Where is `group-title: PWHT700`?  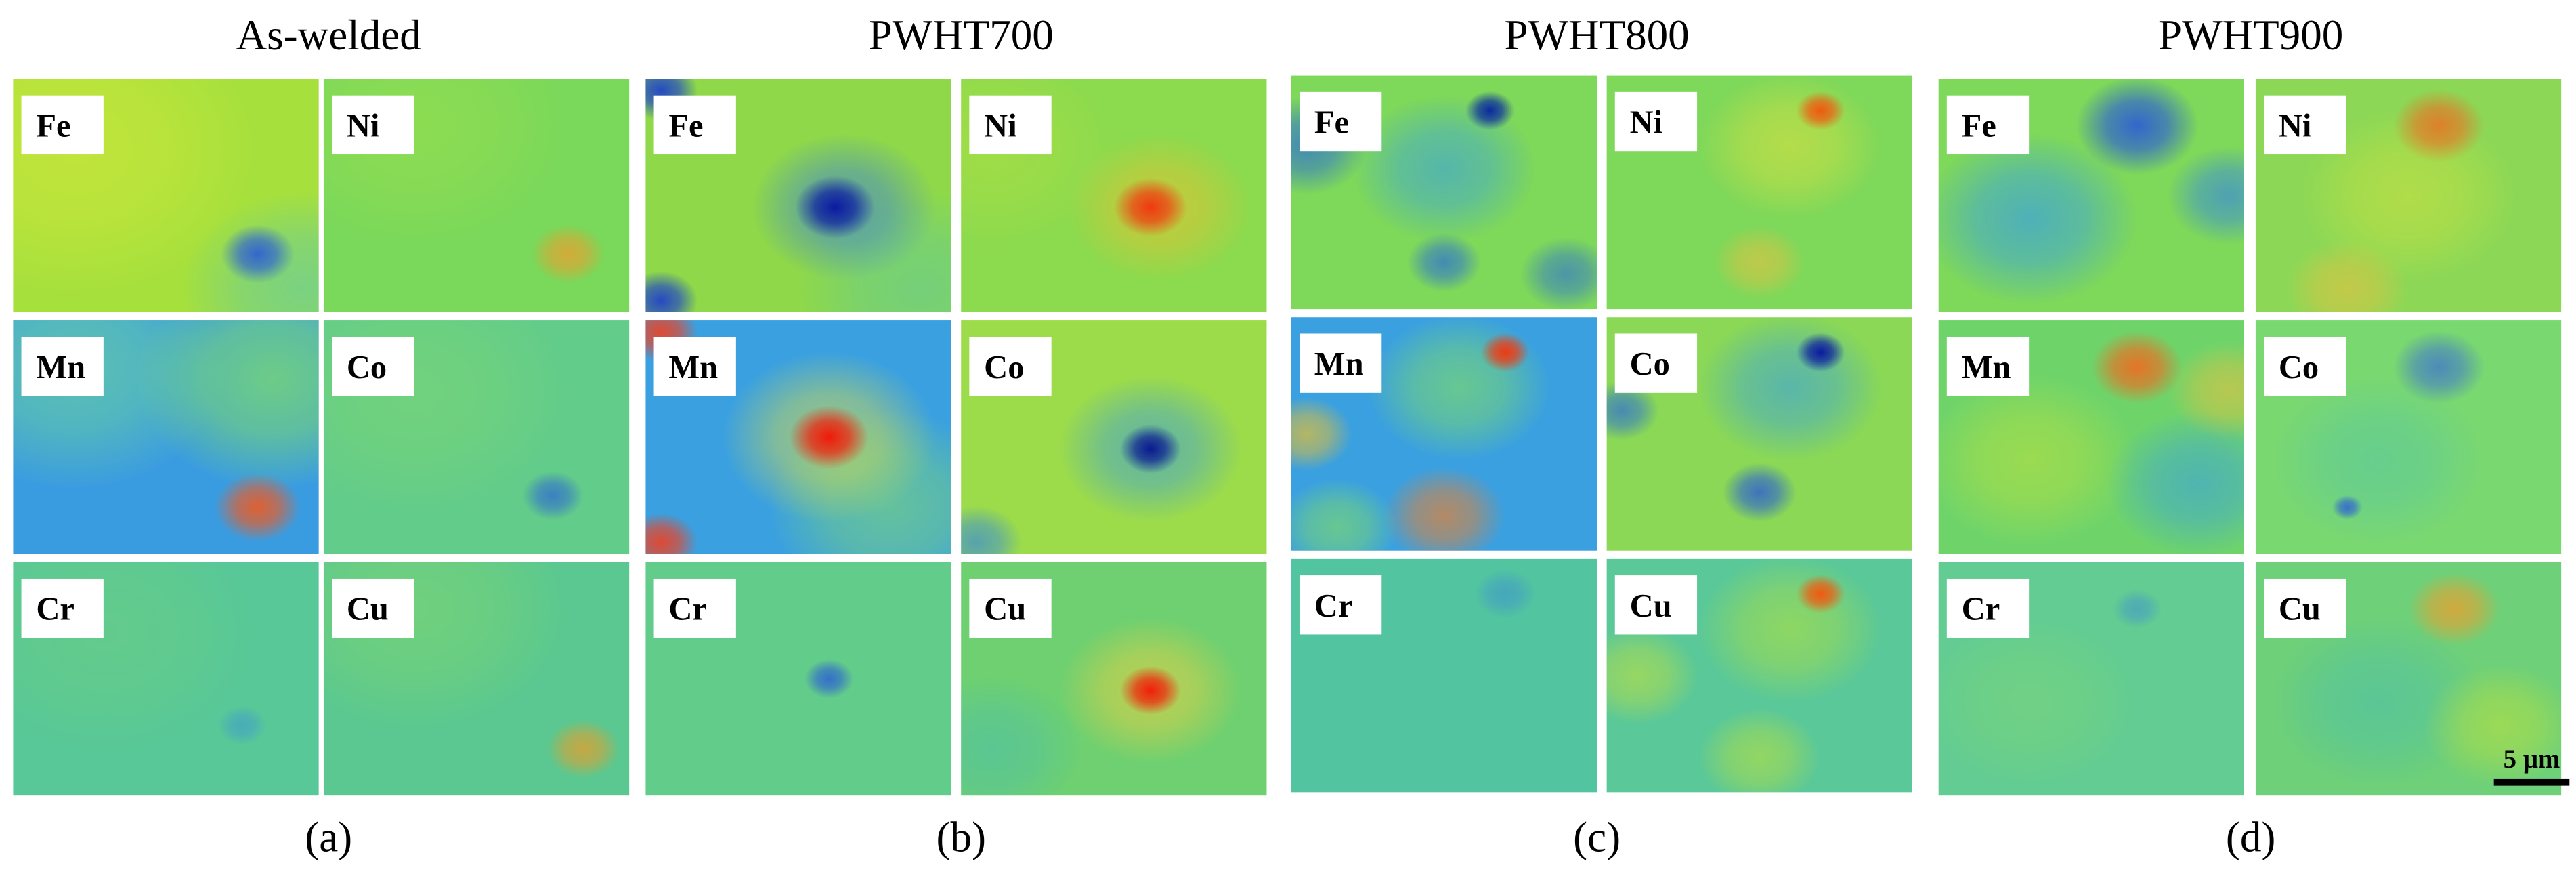
group-title: PWHT700 is located at coordinates (961, 35).